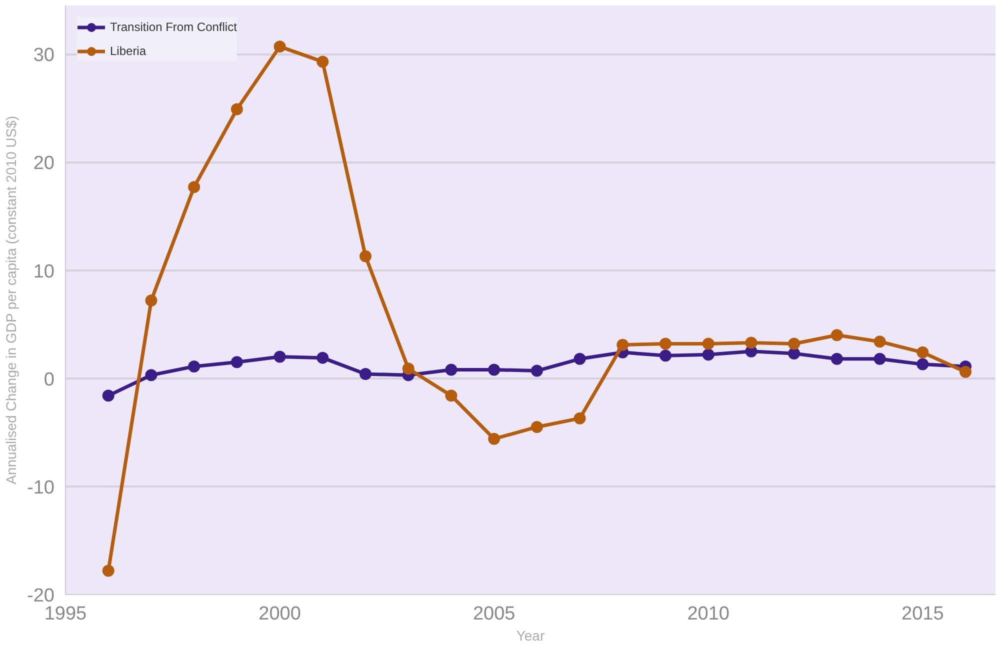 Image resolution: width=997 pixels, height=646 pixels. I want to click on y-tick-label: 0, so click(49, 379).